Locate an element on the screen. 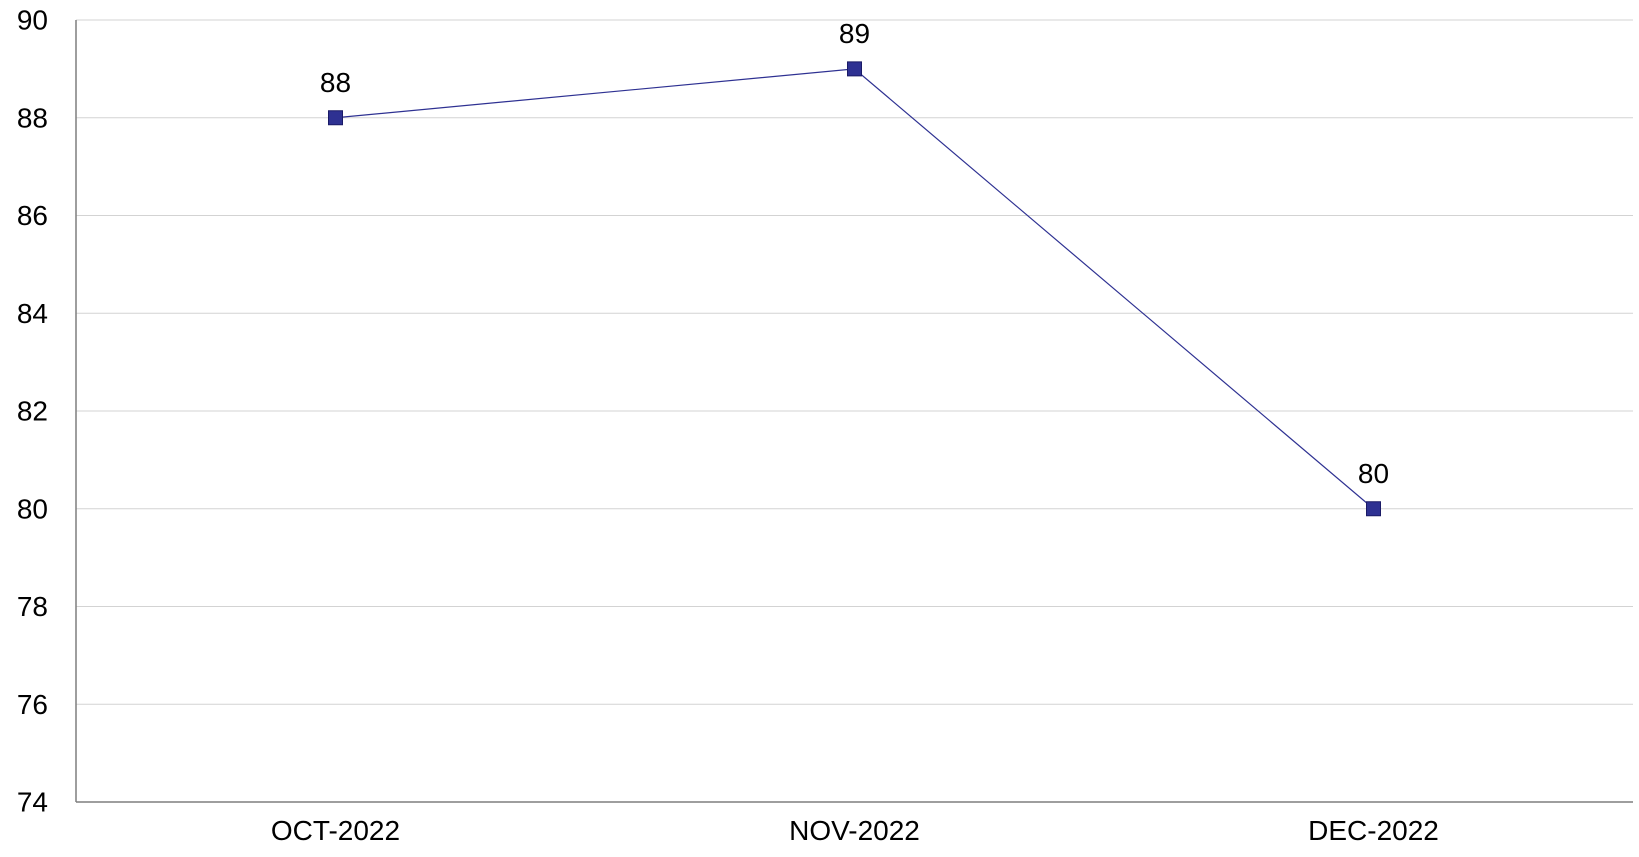  y-tick-label: 82 is located at coordinates (32, 411).